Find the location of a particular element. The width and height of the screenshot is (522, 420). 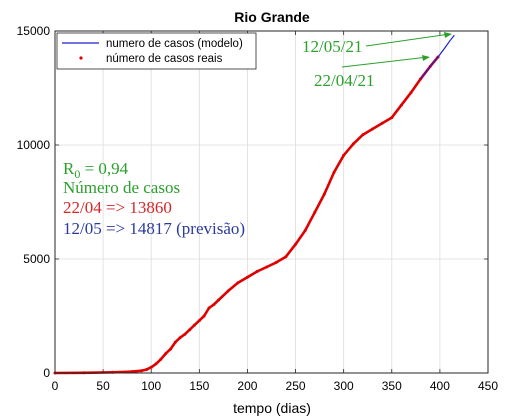

series-model-line is located at coordinates (437, 57).